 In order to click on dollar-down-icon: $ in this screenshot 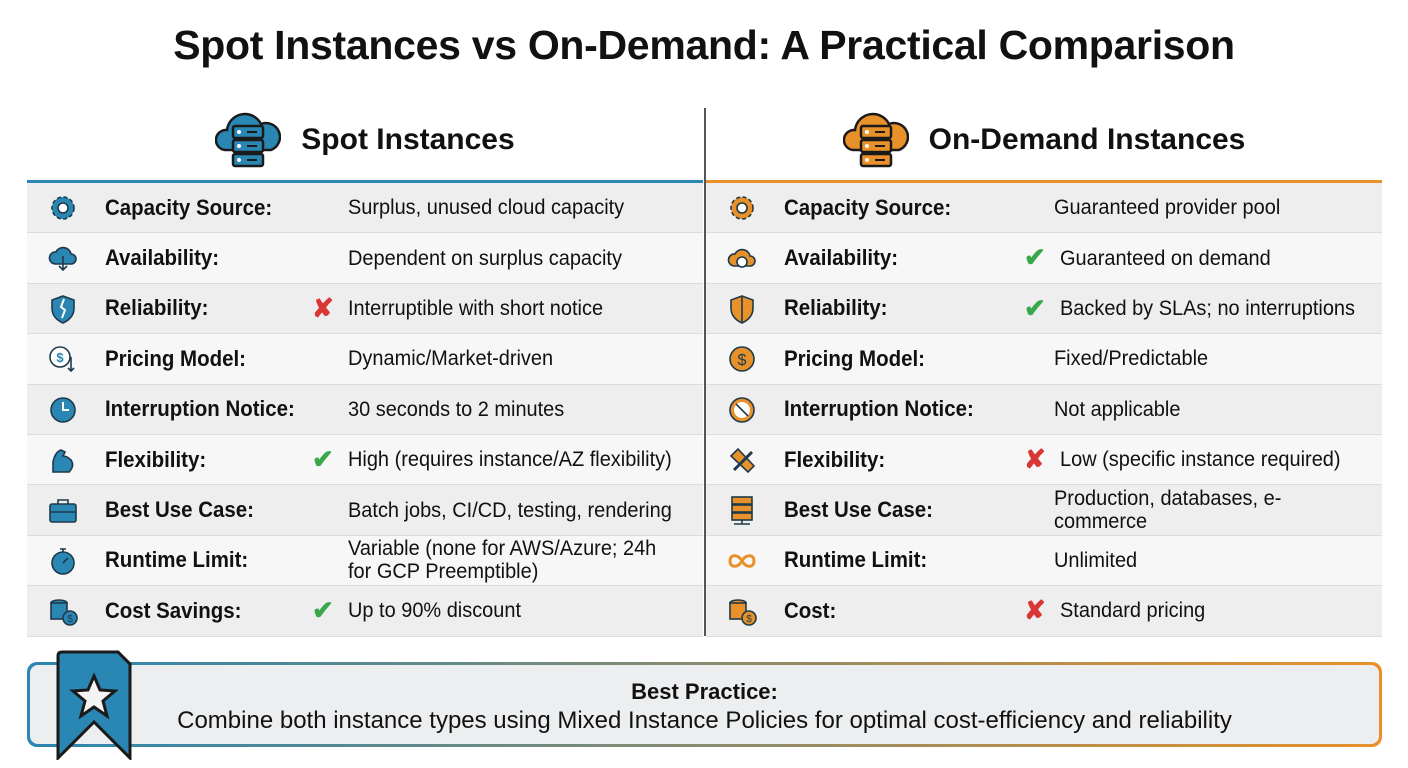, I will do `click(63, 359)`.